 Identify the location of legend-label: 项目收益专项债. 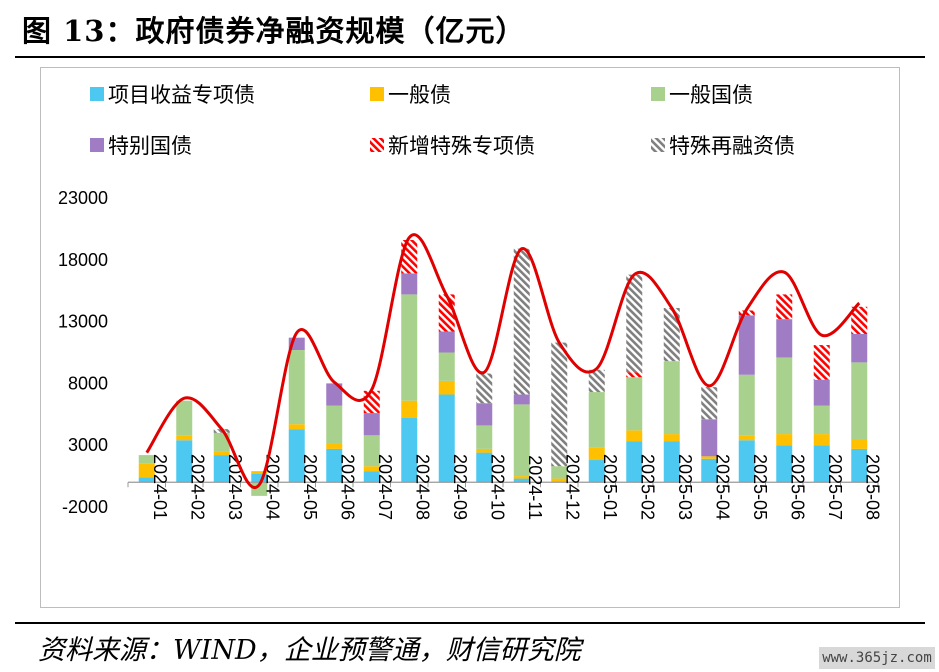
(181, 95).